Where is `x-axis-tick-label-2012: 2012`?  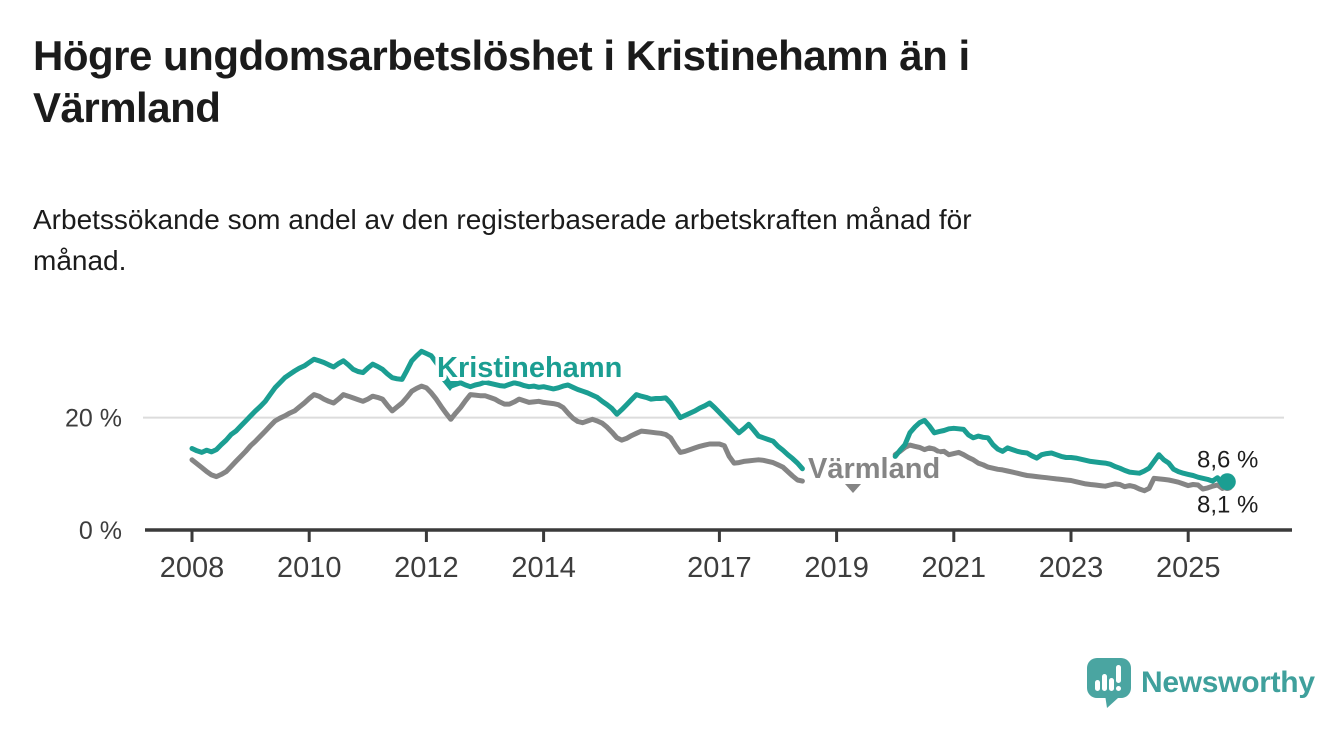
x-axis-tick-label-2012: 2012 is located at coordinates (426, 568).